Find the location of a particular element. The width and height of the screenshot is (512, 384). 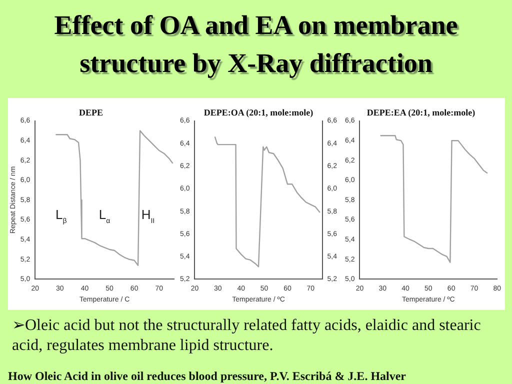

chart-title: DEPE:OA (20:1, mole:mole) is located at coordinates (259, 113).